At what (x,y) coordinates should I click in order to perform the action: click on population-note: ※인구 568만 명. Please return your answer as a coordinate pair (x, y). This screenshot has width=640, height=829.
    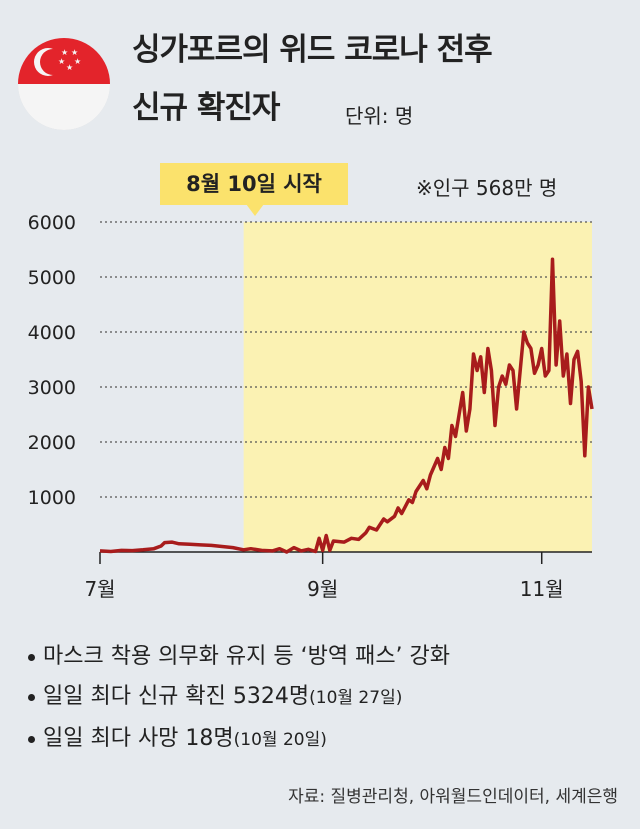
    Looking at the image, I should click on (487, 188).